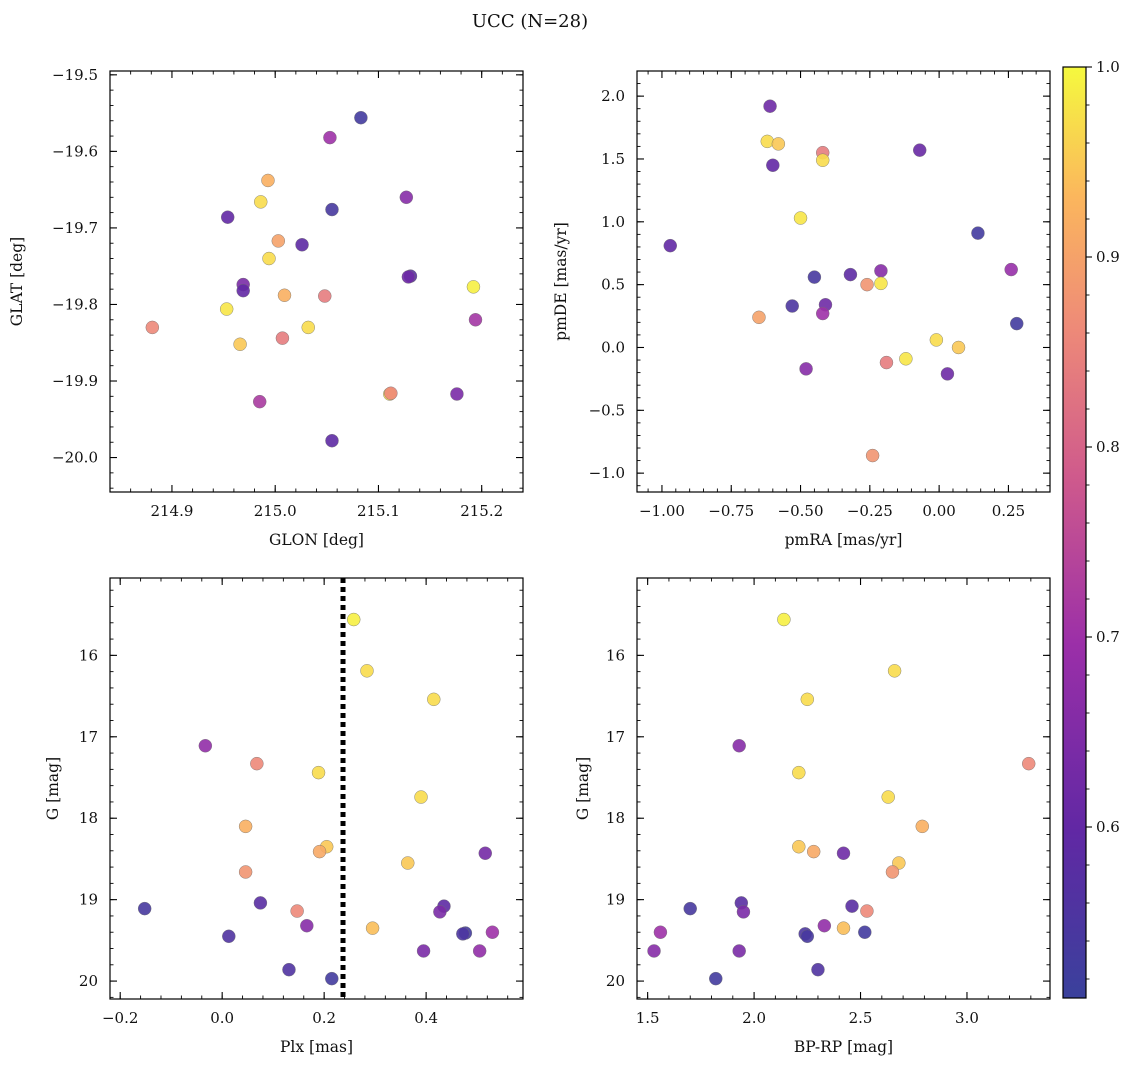  Describe the element at coordinates (1108, 257) in the screenshot. I see `colorbar-tick-label: 0.9` at that location.